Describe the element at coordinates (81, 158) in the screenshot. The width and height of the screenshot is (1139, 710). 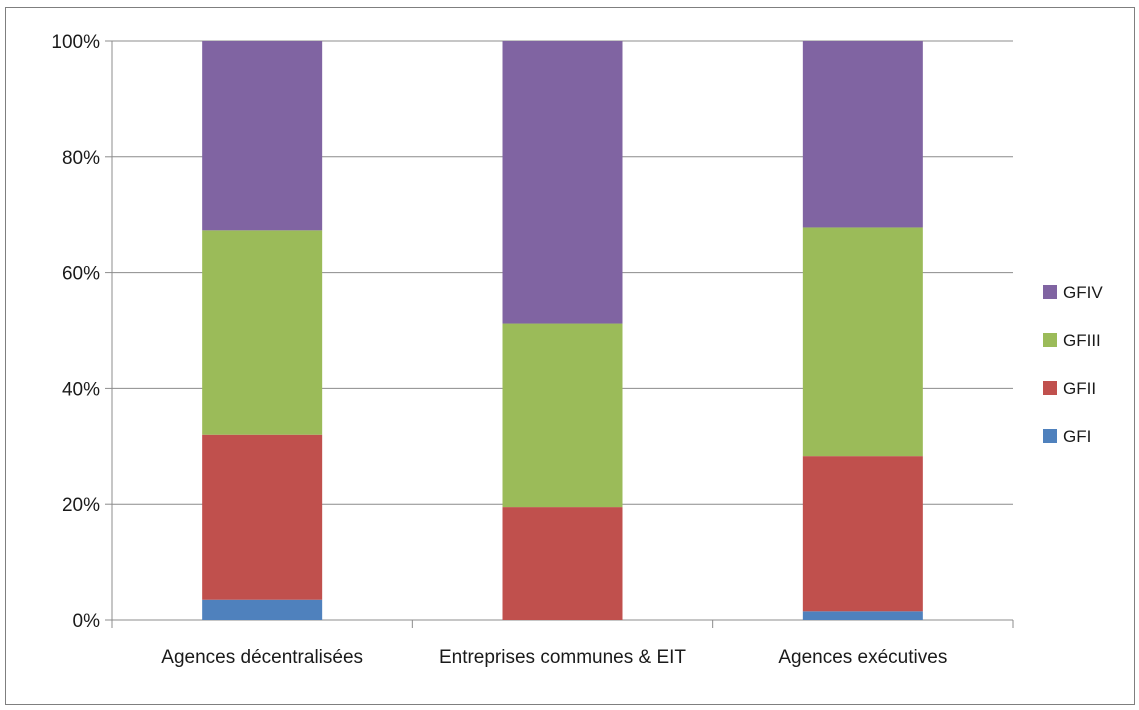
I see `y-tick-label: 80%` at that location.